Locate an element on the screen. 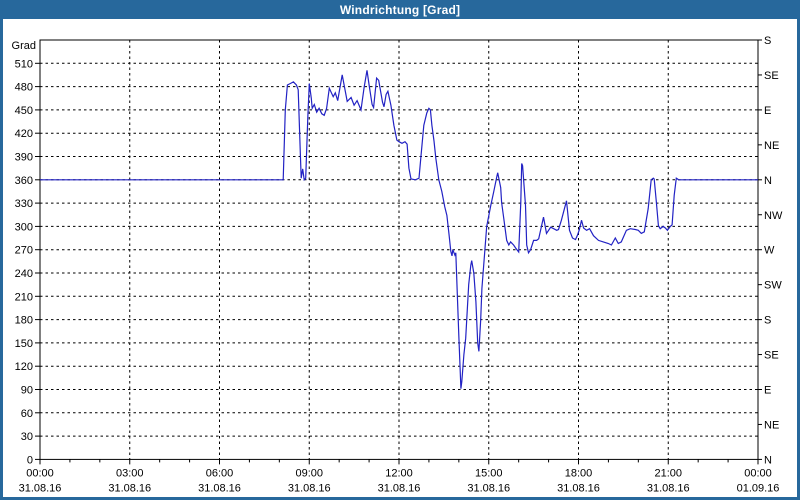 The width and height of the screenshot is (800, 500). x-axis-time-label: 21:00 is located at coordinates (668, 473).